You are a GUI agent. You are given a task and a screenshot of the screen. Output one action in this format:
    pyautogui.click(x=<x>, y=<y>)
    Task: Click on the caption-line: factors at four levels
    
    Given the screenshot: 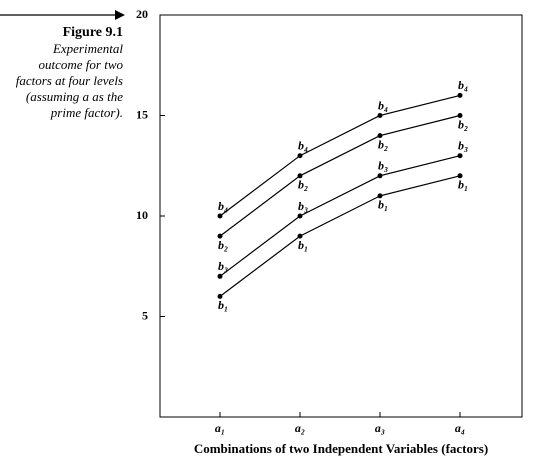 What is the action you would take?
    pyautogui.click(x=69, y=80)
    